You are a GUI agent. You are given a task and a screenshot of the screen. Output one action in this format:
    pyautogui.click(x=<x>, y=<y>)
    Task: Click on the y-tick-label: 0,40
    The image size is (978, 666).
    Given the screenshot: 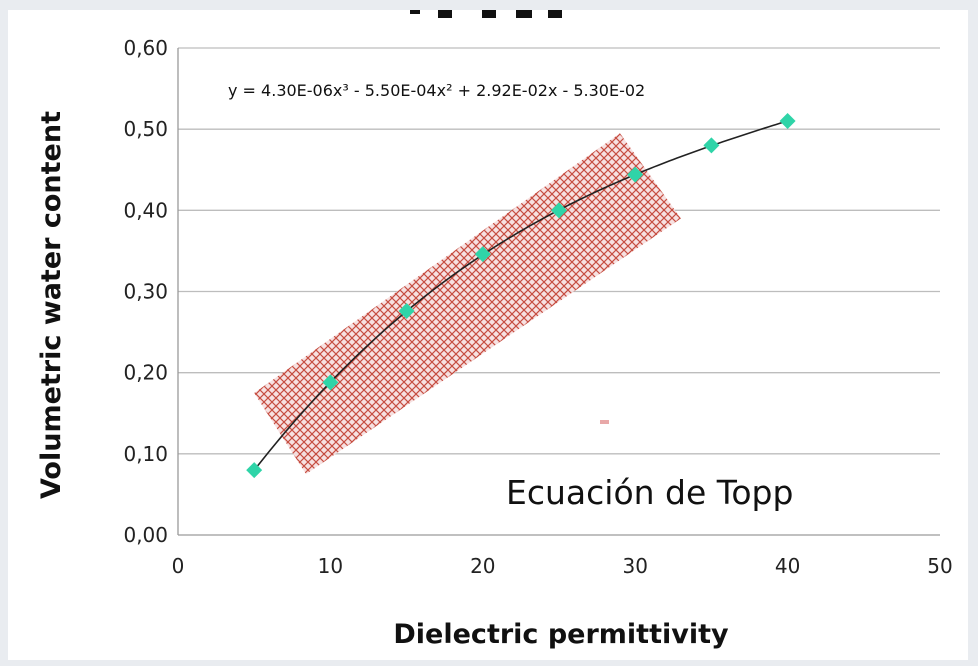 What is the action you would take?
    pyautogui.click(x=145, y=210)
    